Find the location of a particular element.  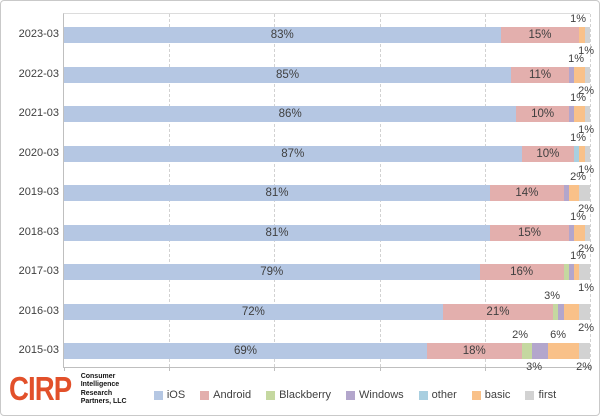

segment-android-2019-03: 14% is located at coordinates (527, 193).